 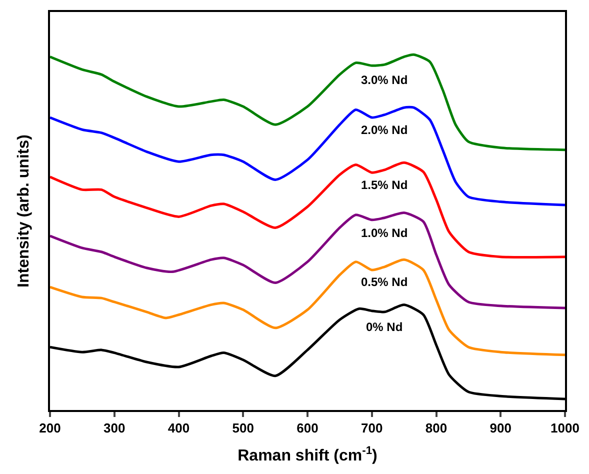 I want to click on series-label: 1.0% Nd, so click(x=384, y=233).